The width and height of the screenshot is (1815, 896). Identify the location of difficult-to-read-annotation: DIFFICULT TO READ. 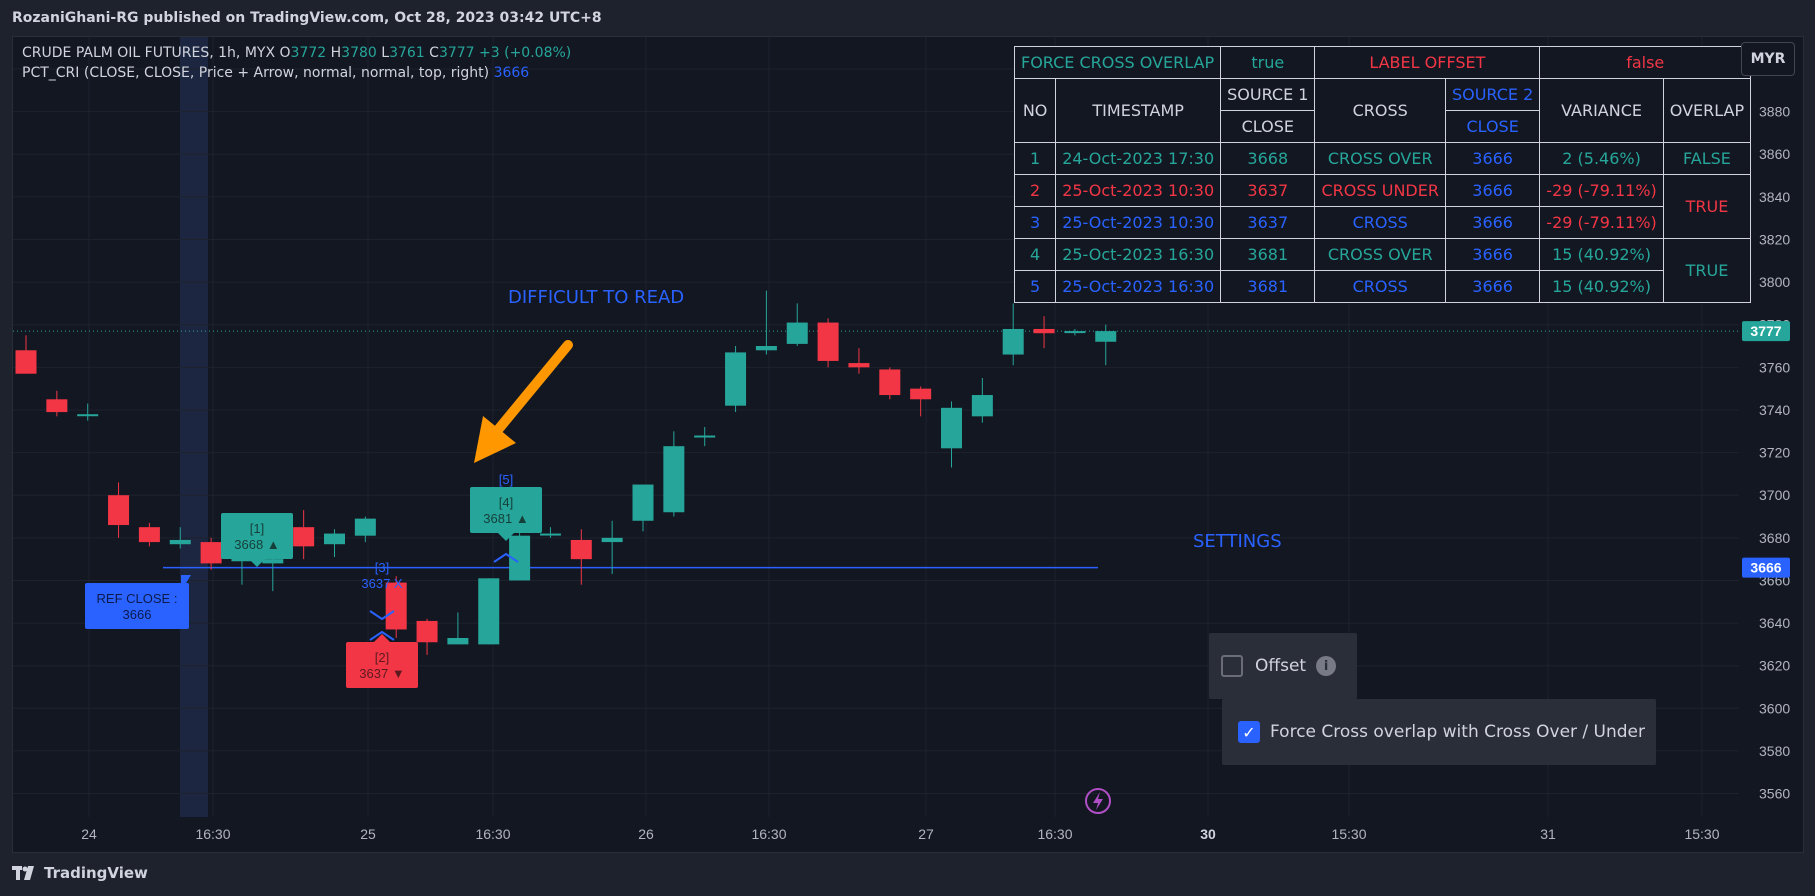
(596, 297).